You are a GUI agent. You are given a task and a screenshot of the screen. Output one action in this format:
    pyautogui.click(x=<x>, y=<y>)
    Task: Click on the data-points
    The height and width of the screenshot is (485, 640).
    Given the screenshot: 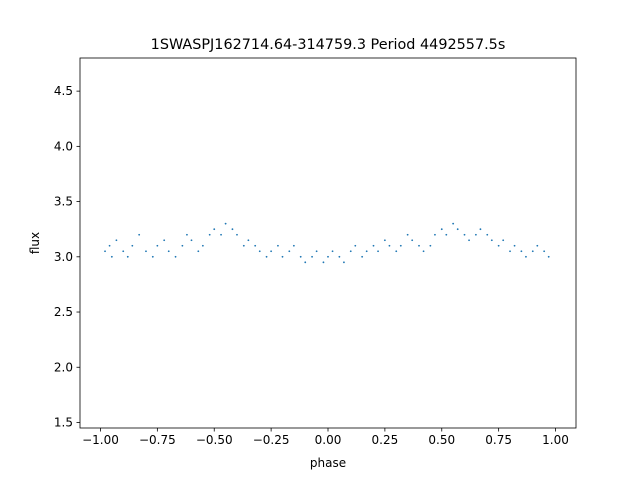 What is the action you would take?
    pyautogui.click(x=327, y=243)
    